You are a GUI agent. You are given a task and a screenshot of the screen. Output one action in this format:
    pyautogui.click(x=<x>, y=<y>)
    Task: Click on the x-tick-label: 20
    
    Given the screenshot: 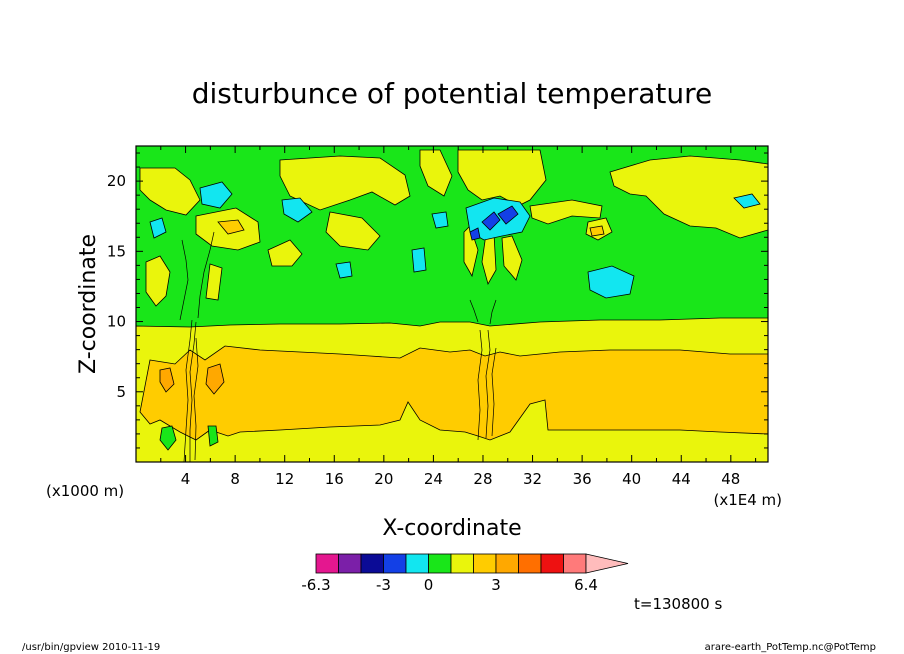 What is the action you would take?
    pyautogui.click(x=383, y=479)
    